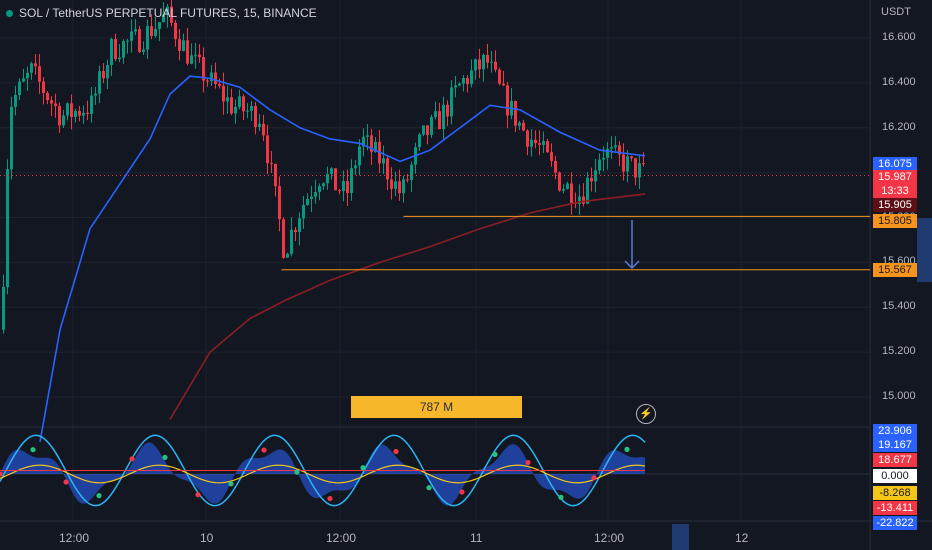 This screenshot has height=550, width=932. I want to click on market-status-dot, so click(9, 14).